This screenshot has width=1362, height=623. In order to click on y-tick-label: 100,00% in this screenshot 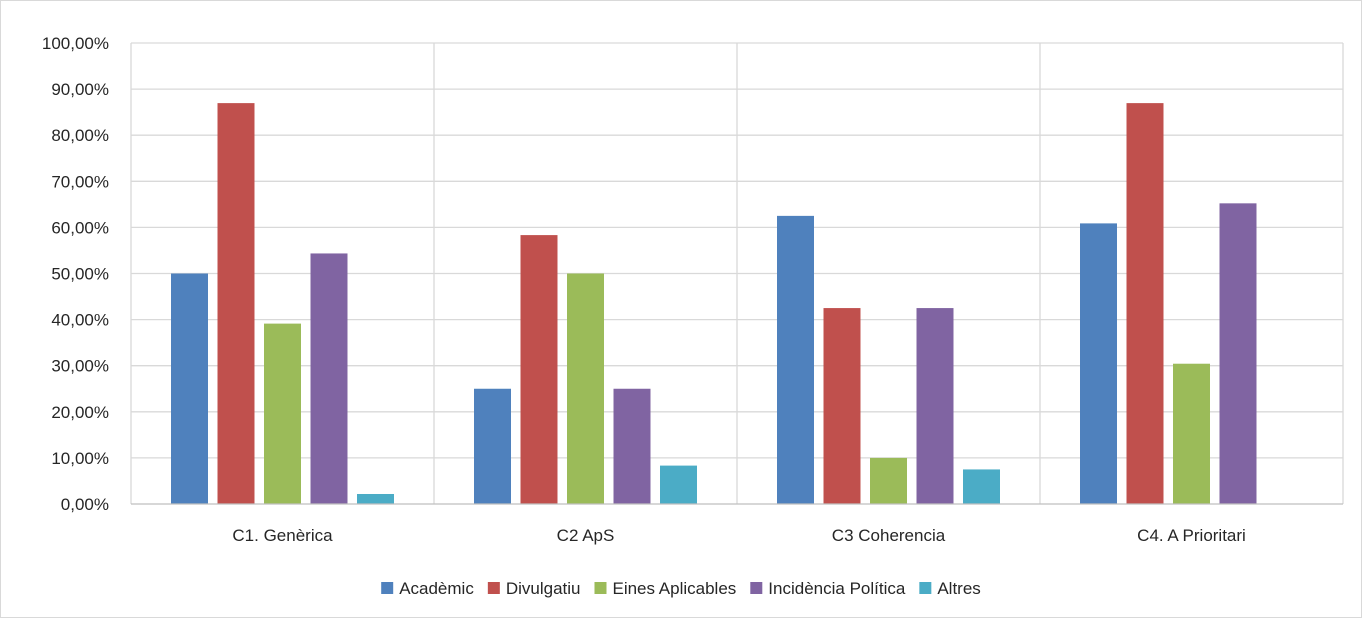, I will do `click(75, 43)`.